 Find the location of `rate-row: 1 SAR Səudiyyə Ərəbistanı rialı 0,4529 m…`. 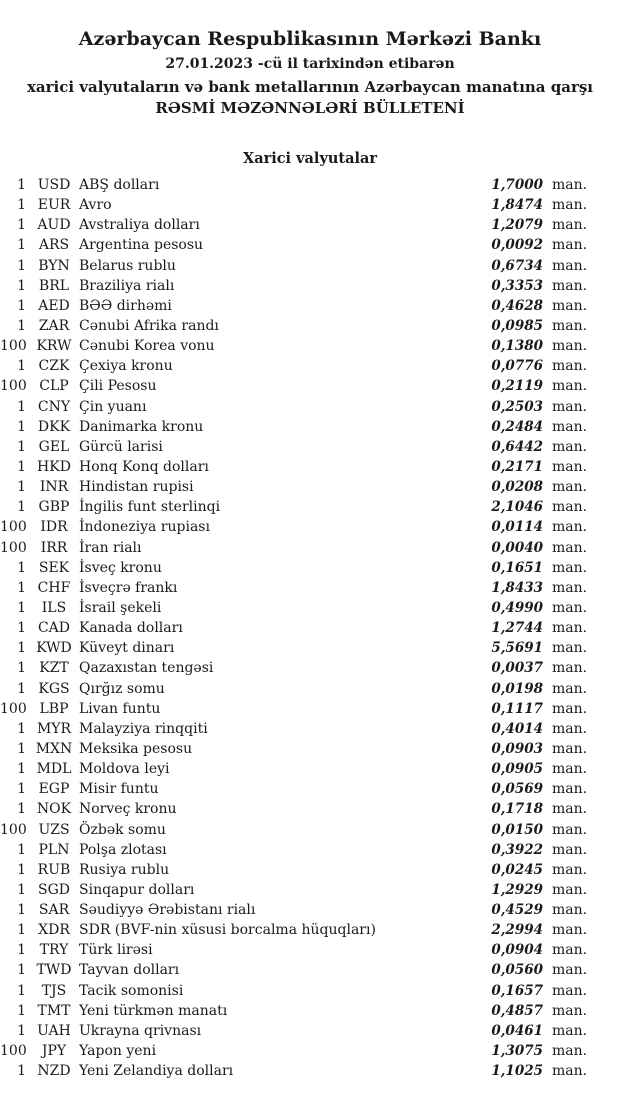

rate-row: 1 SAR Səudiyyə Ərəbistanı rialı 0,4529 m… is located at coordinates (310, 910).